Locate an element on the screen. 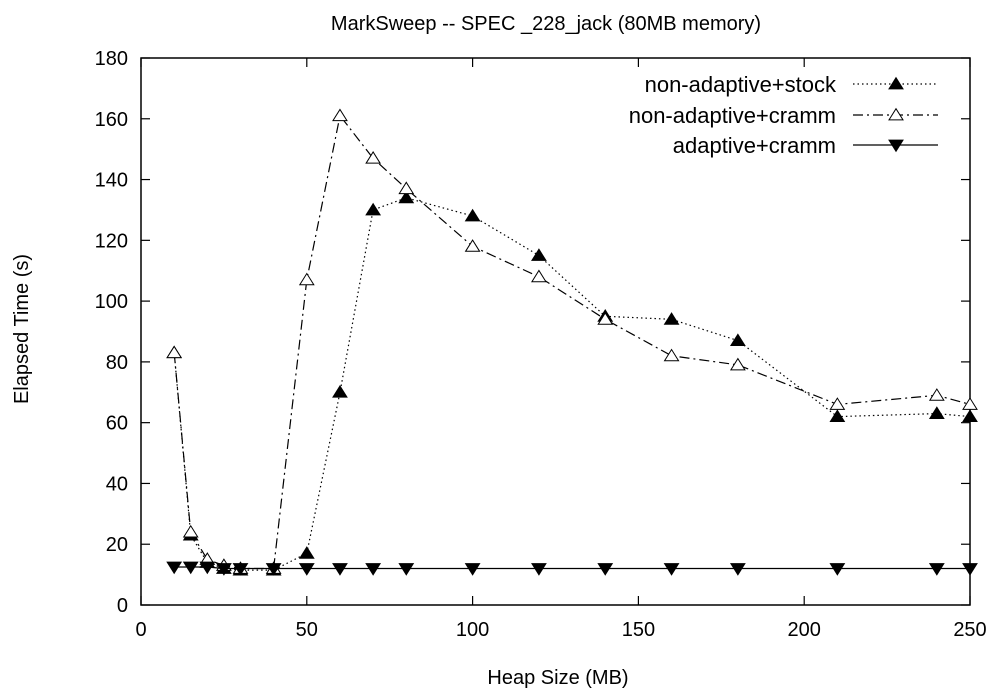 Image resolution: width=1005 pixels, height=697 pixels. y-tick-label: 80 is located at coordinates (117, 363).